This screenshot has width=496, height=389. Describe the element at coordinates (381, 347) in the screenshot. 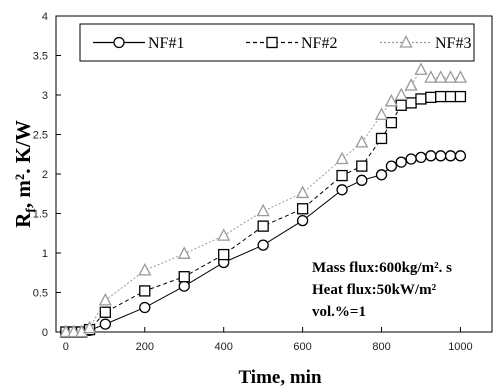

I see `x-tick-label: 800` at that location.